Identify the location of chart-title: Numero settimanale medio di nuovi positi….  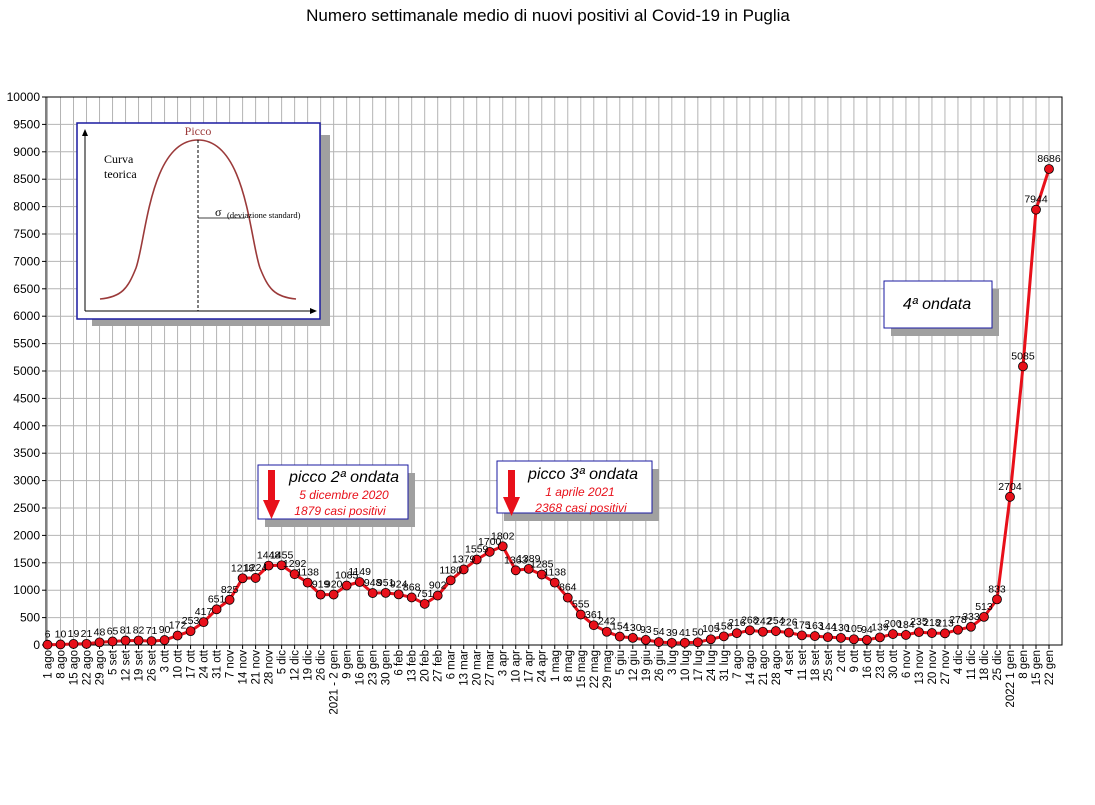
(548, 15).